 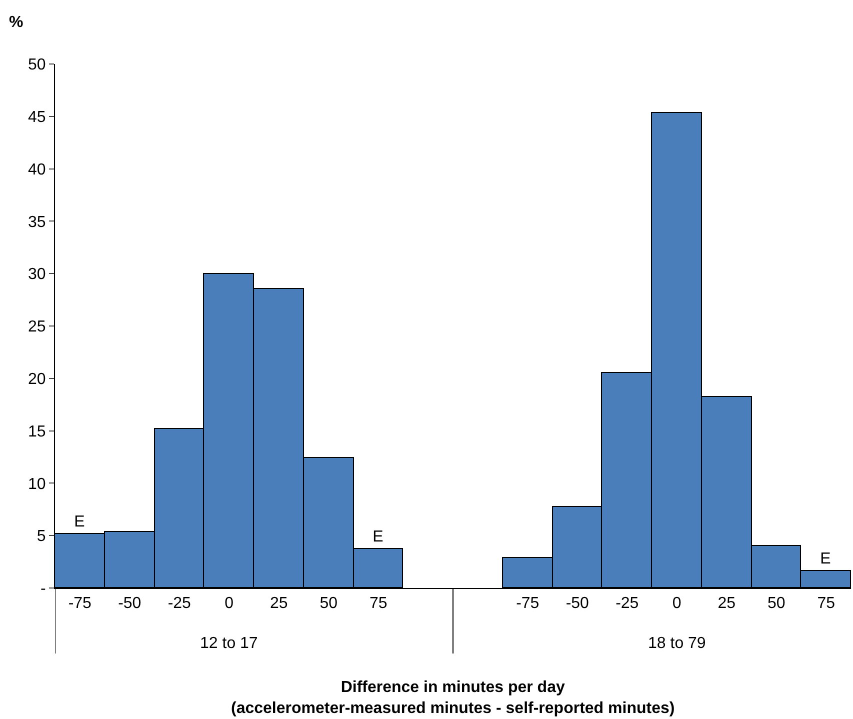 What do you see at coordinates (43, 589) in the screenshot?
I see `y-tick-label: -` at bounding box center [43, 589].